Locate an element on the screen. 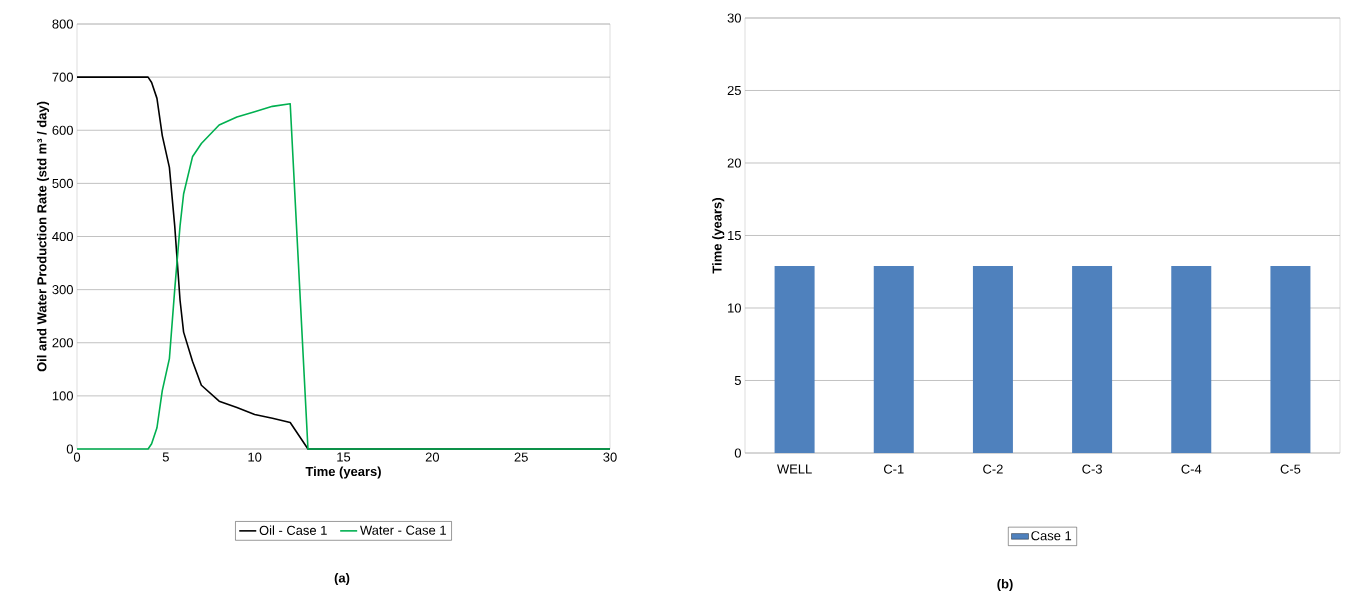 The image size is (1348, 599). y-tick-label: 5 is located at coordinates (737, 380).